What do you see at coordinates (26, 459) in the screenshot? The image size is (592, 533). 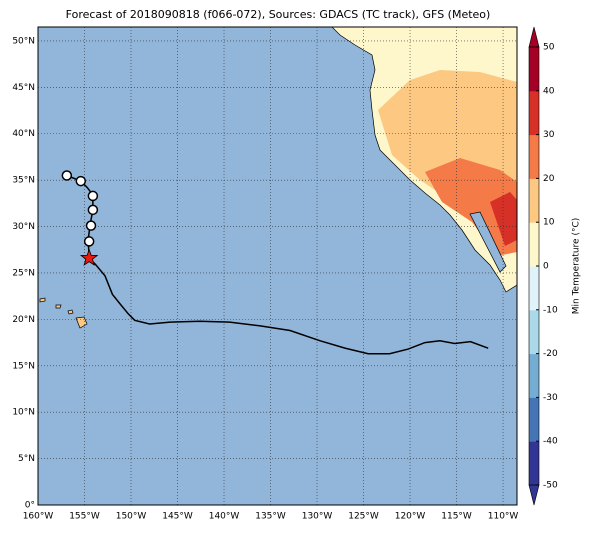 I see `y-tick-label: 5°N` at bounding box center [26, 459].